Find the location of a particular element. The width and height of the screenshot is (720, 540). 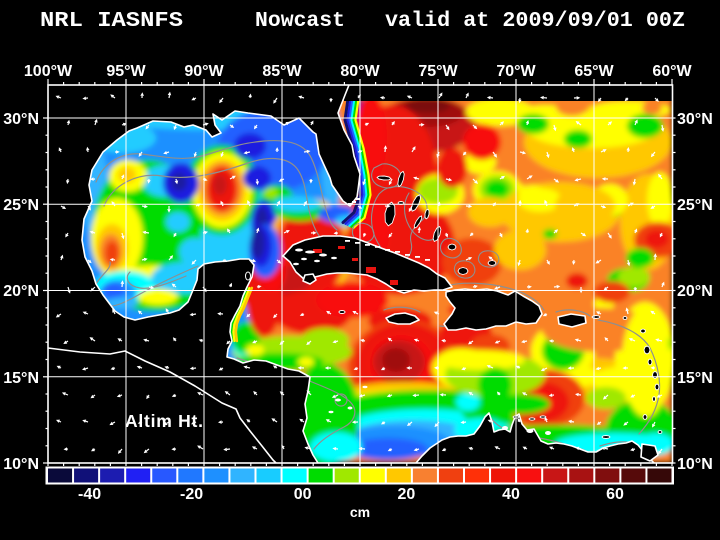

svg-text: 100°W is located at coordinates (48, 71).